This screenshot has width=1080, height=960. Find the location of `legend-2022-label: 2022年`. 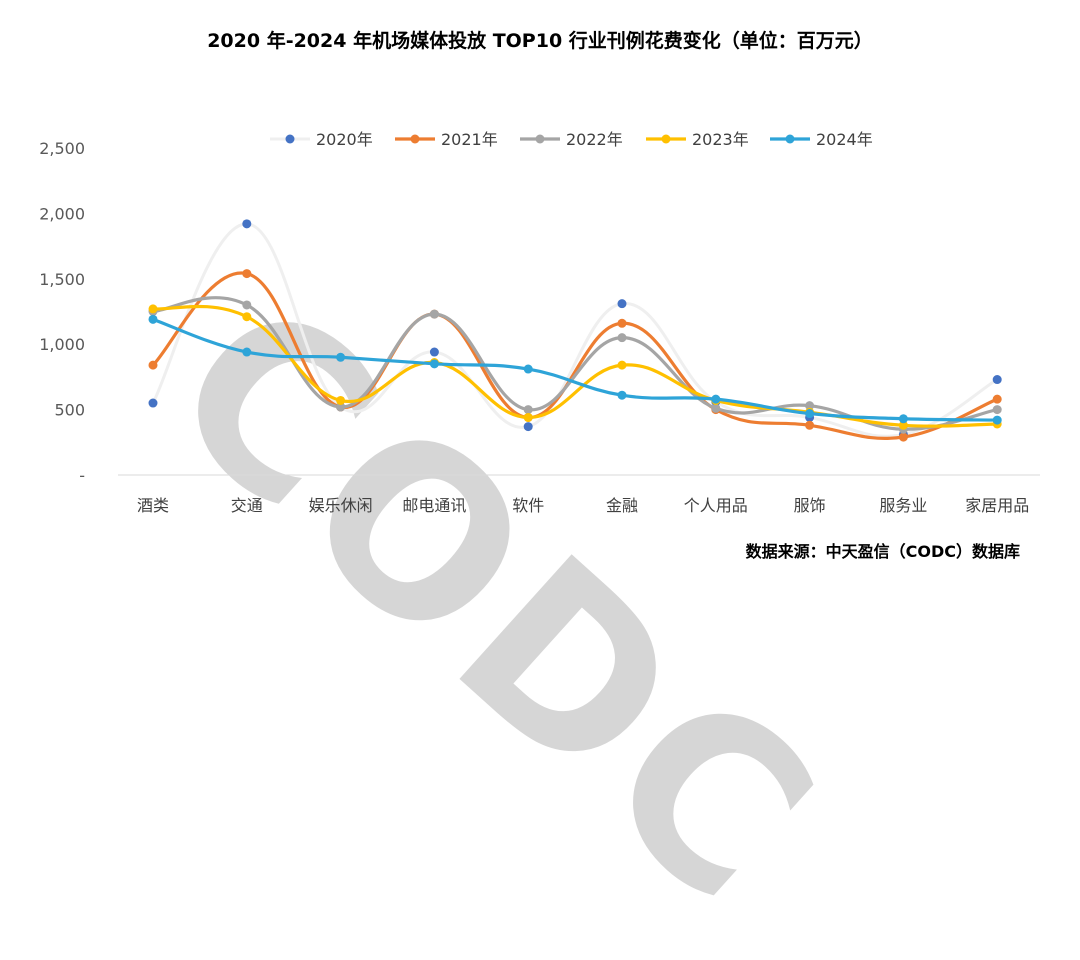

legend-2022-label: 2022年 is located at coordinates (594, 139).